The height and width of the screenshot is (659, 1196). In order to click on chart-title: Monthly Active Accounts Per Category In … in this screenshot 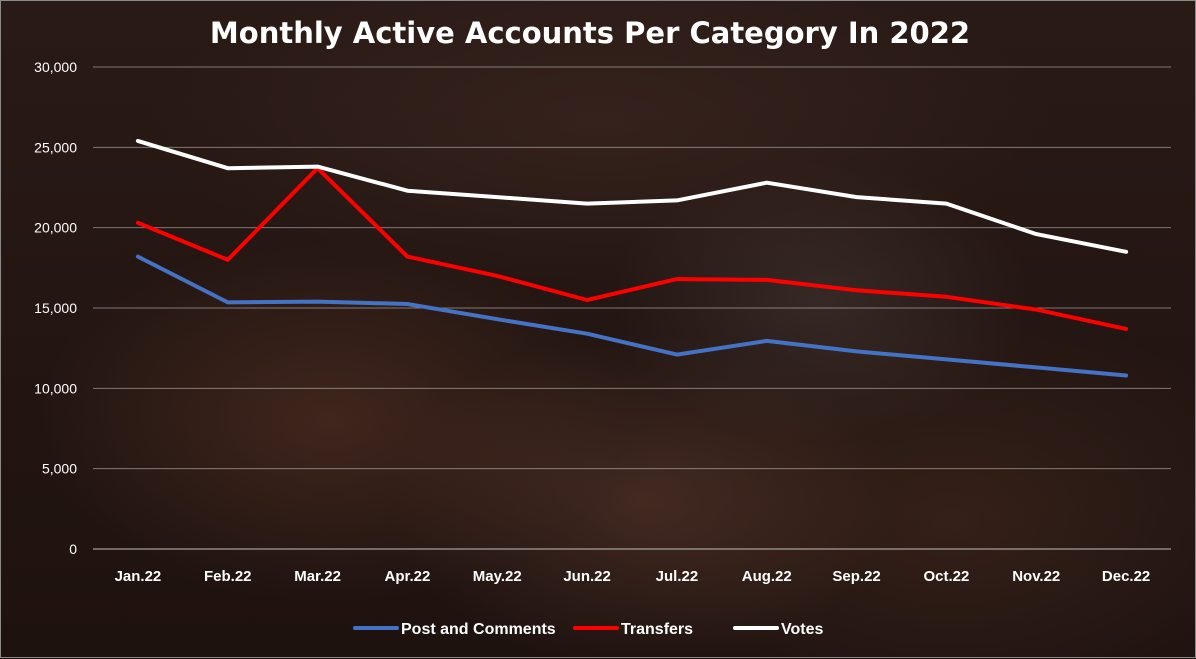, I will do `click(590, 33)`.